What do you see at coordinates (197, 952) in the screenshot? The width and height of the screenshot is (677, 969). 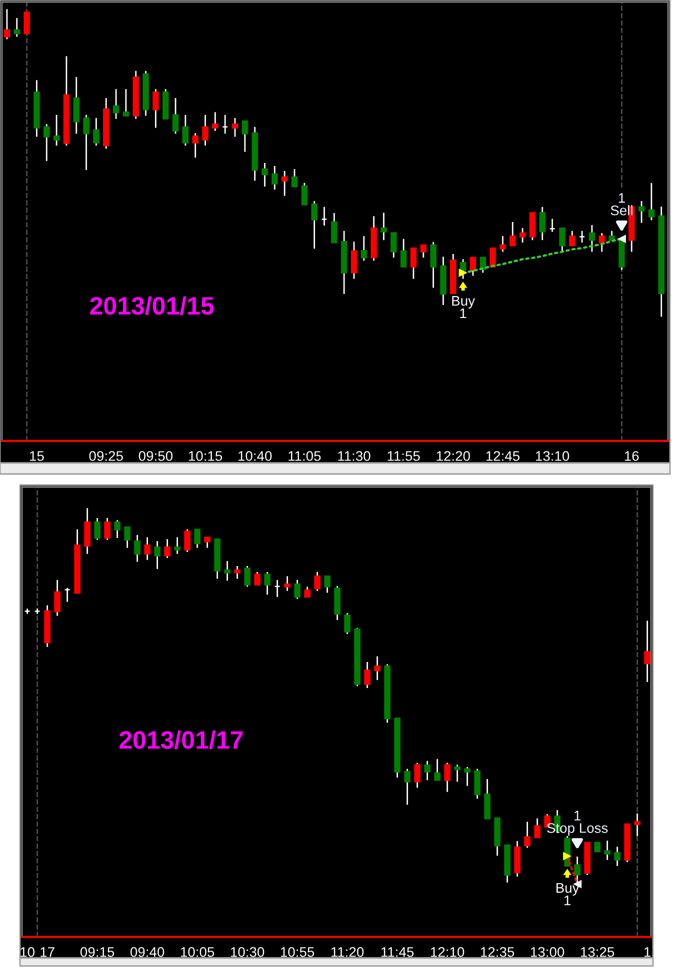 I see `x-tick-label: 10:05` at bounding box center [197, 952].